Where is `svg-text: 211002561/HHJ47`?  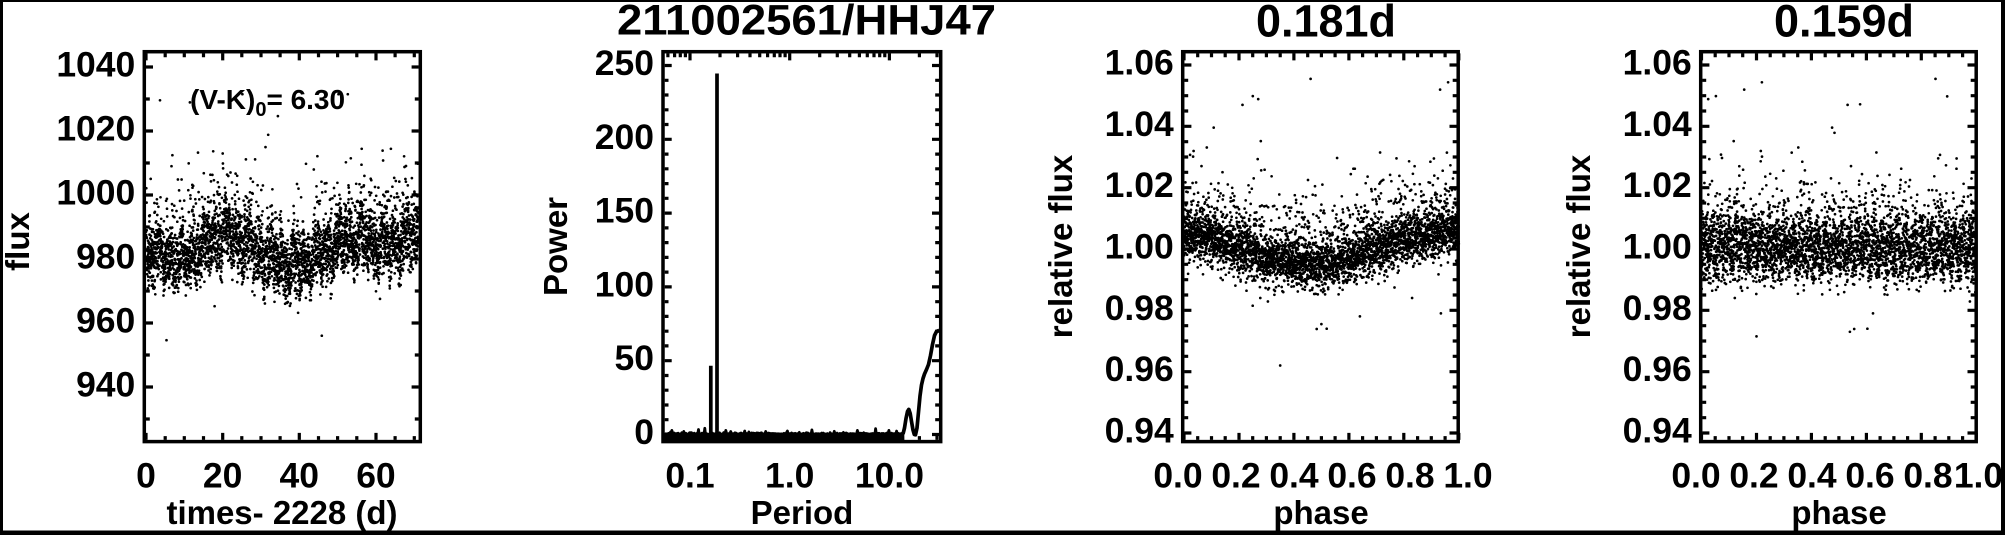
svg-text: 211002561/HHJ47 is located at coordinates (806, 22).